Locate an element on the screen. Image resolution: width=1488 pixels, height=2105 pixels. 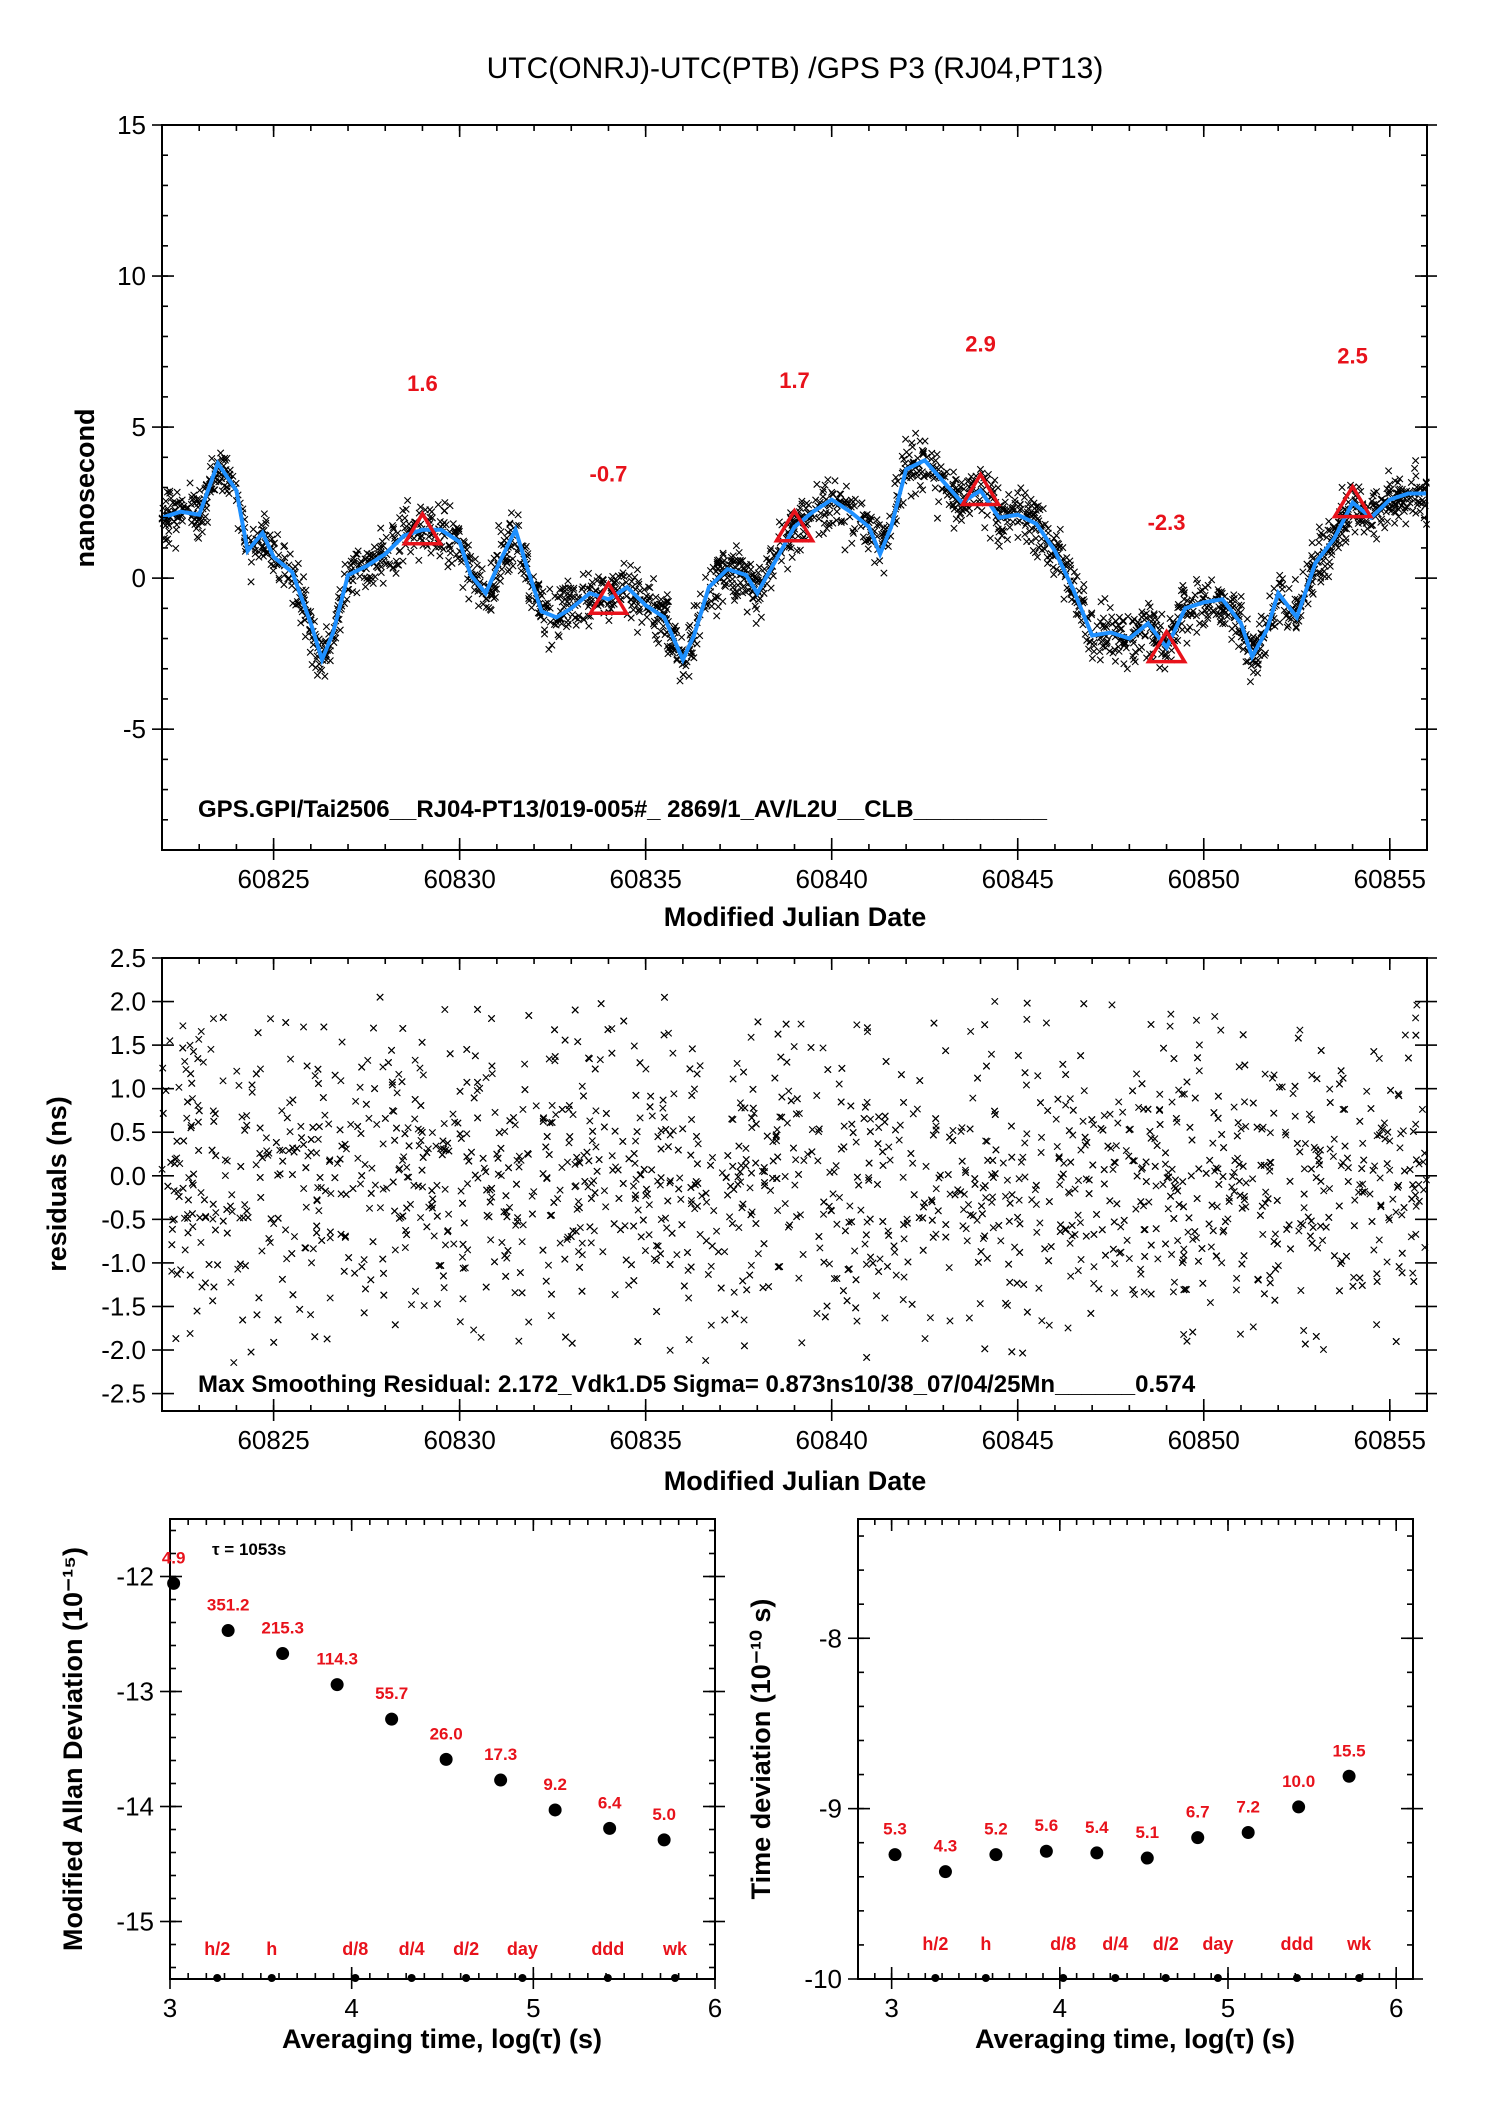
raw-scatter-points is located at coordinates (794, 557).